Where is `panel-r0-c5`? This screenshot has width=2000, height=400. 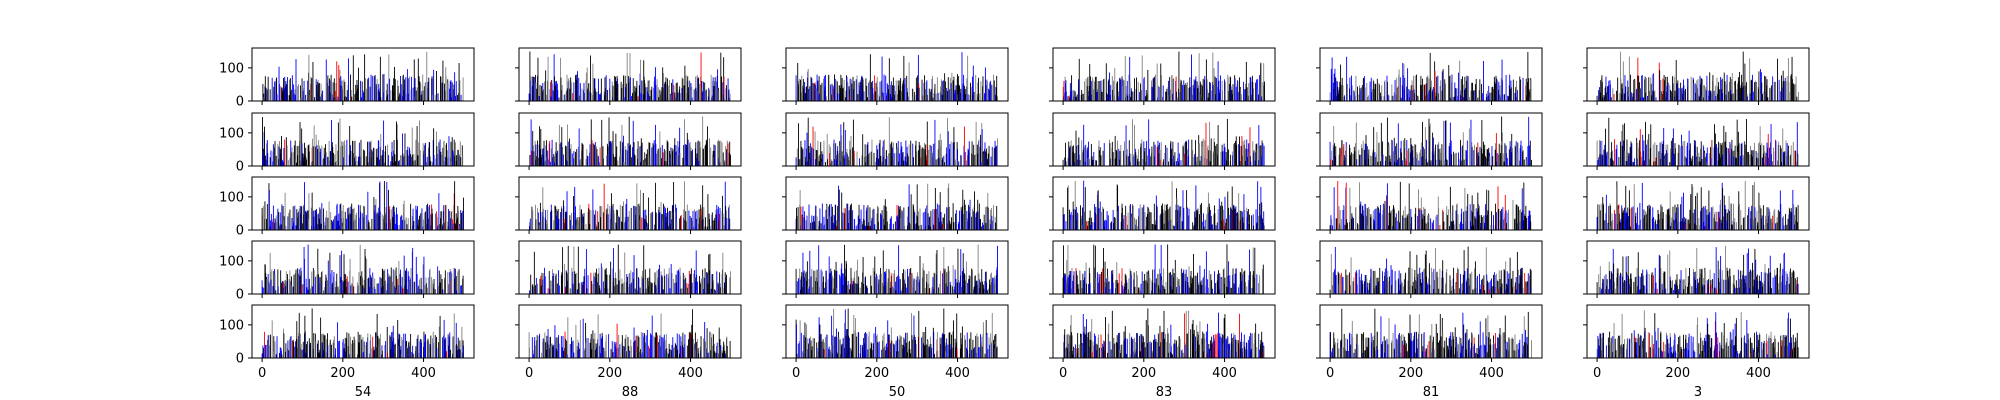 panel-r0-c5 is located at coordinates (1696, 76).